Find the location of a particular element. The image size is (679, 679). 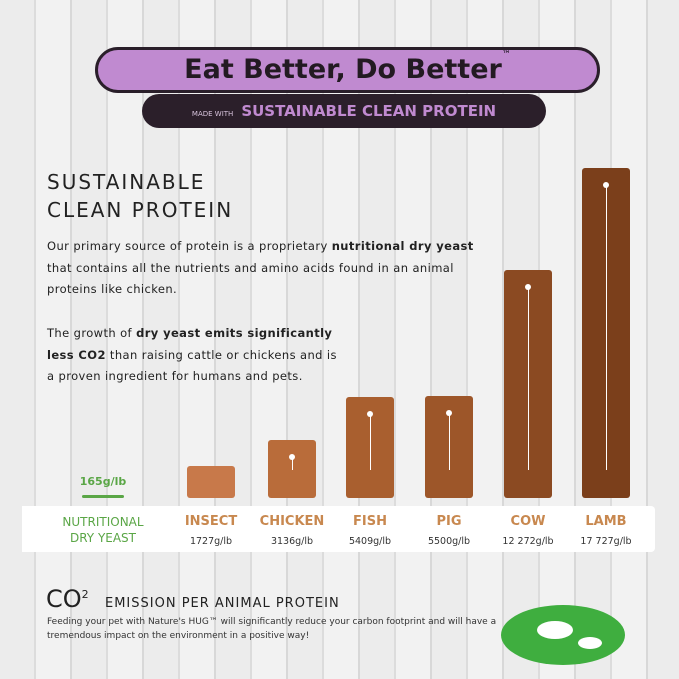

title-pill: Eat Better, Do Better™ is located at coordinates (347, 70).